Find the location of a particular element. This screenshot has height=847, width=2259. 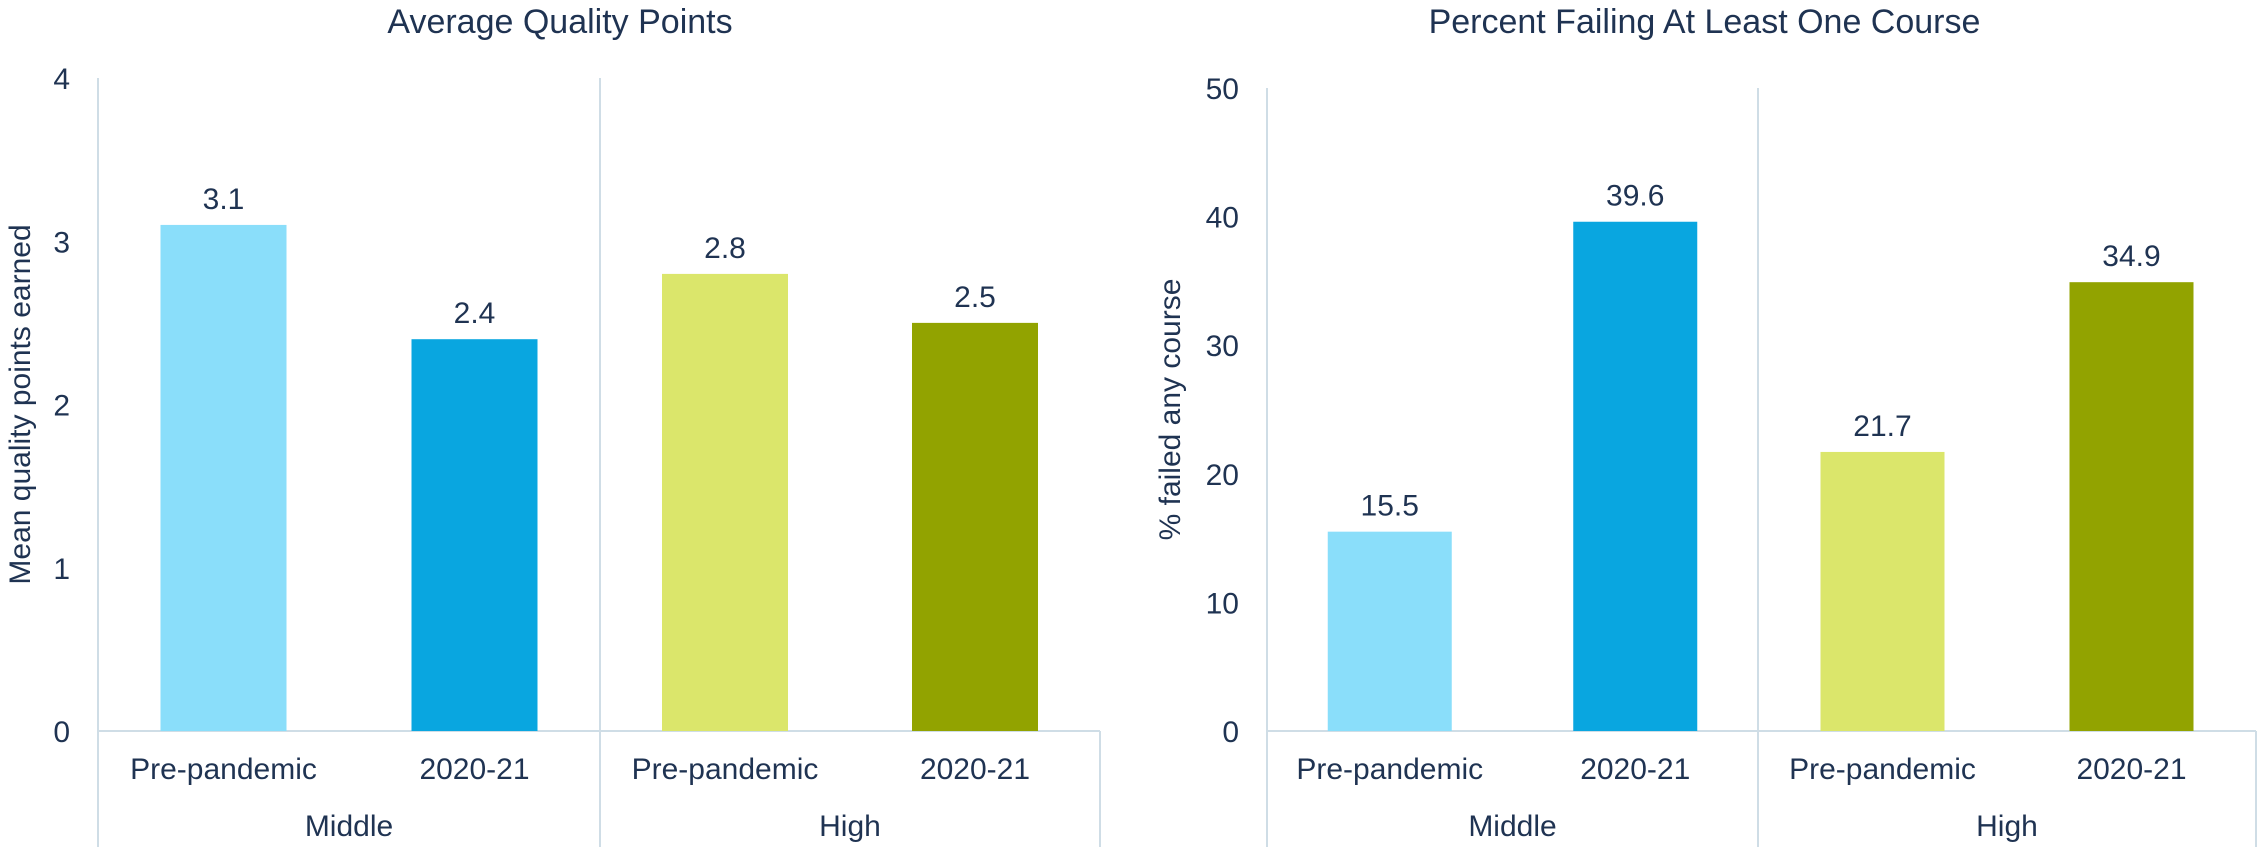

y-tick-label: 30 is located at coordinates (1222, 346).